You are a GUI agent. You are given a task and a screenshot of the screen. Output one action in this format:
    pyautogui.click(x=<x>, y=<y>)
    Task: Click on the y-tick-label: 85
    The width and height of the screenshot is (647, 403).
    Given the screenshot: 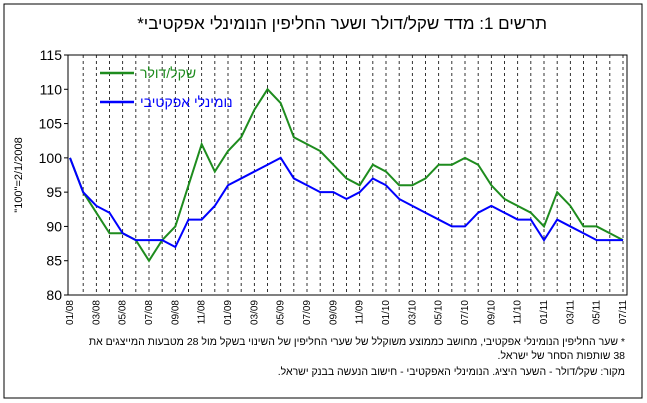 What is the action you would take?
    pyautogui.click(x=54, y=261)
    